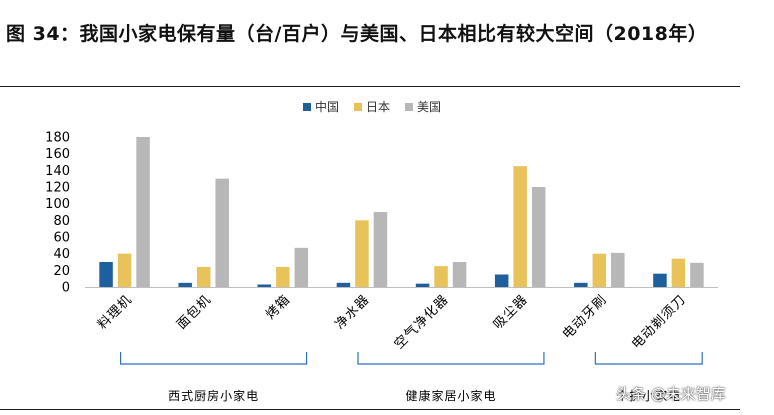 This screenshot has width=774, height=415. What do you see at coordinates (421, 322) in the screenshot?
I see `x-tick-label: 空气净化器` at bounding box center [421, 322].